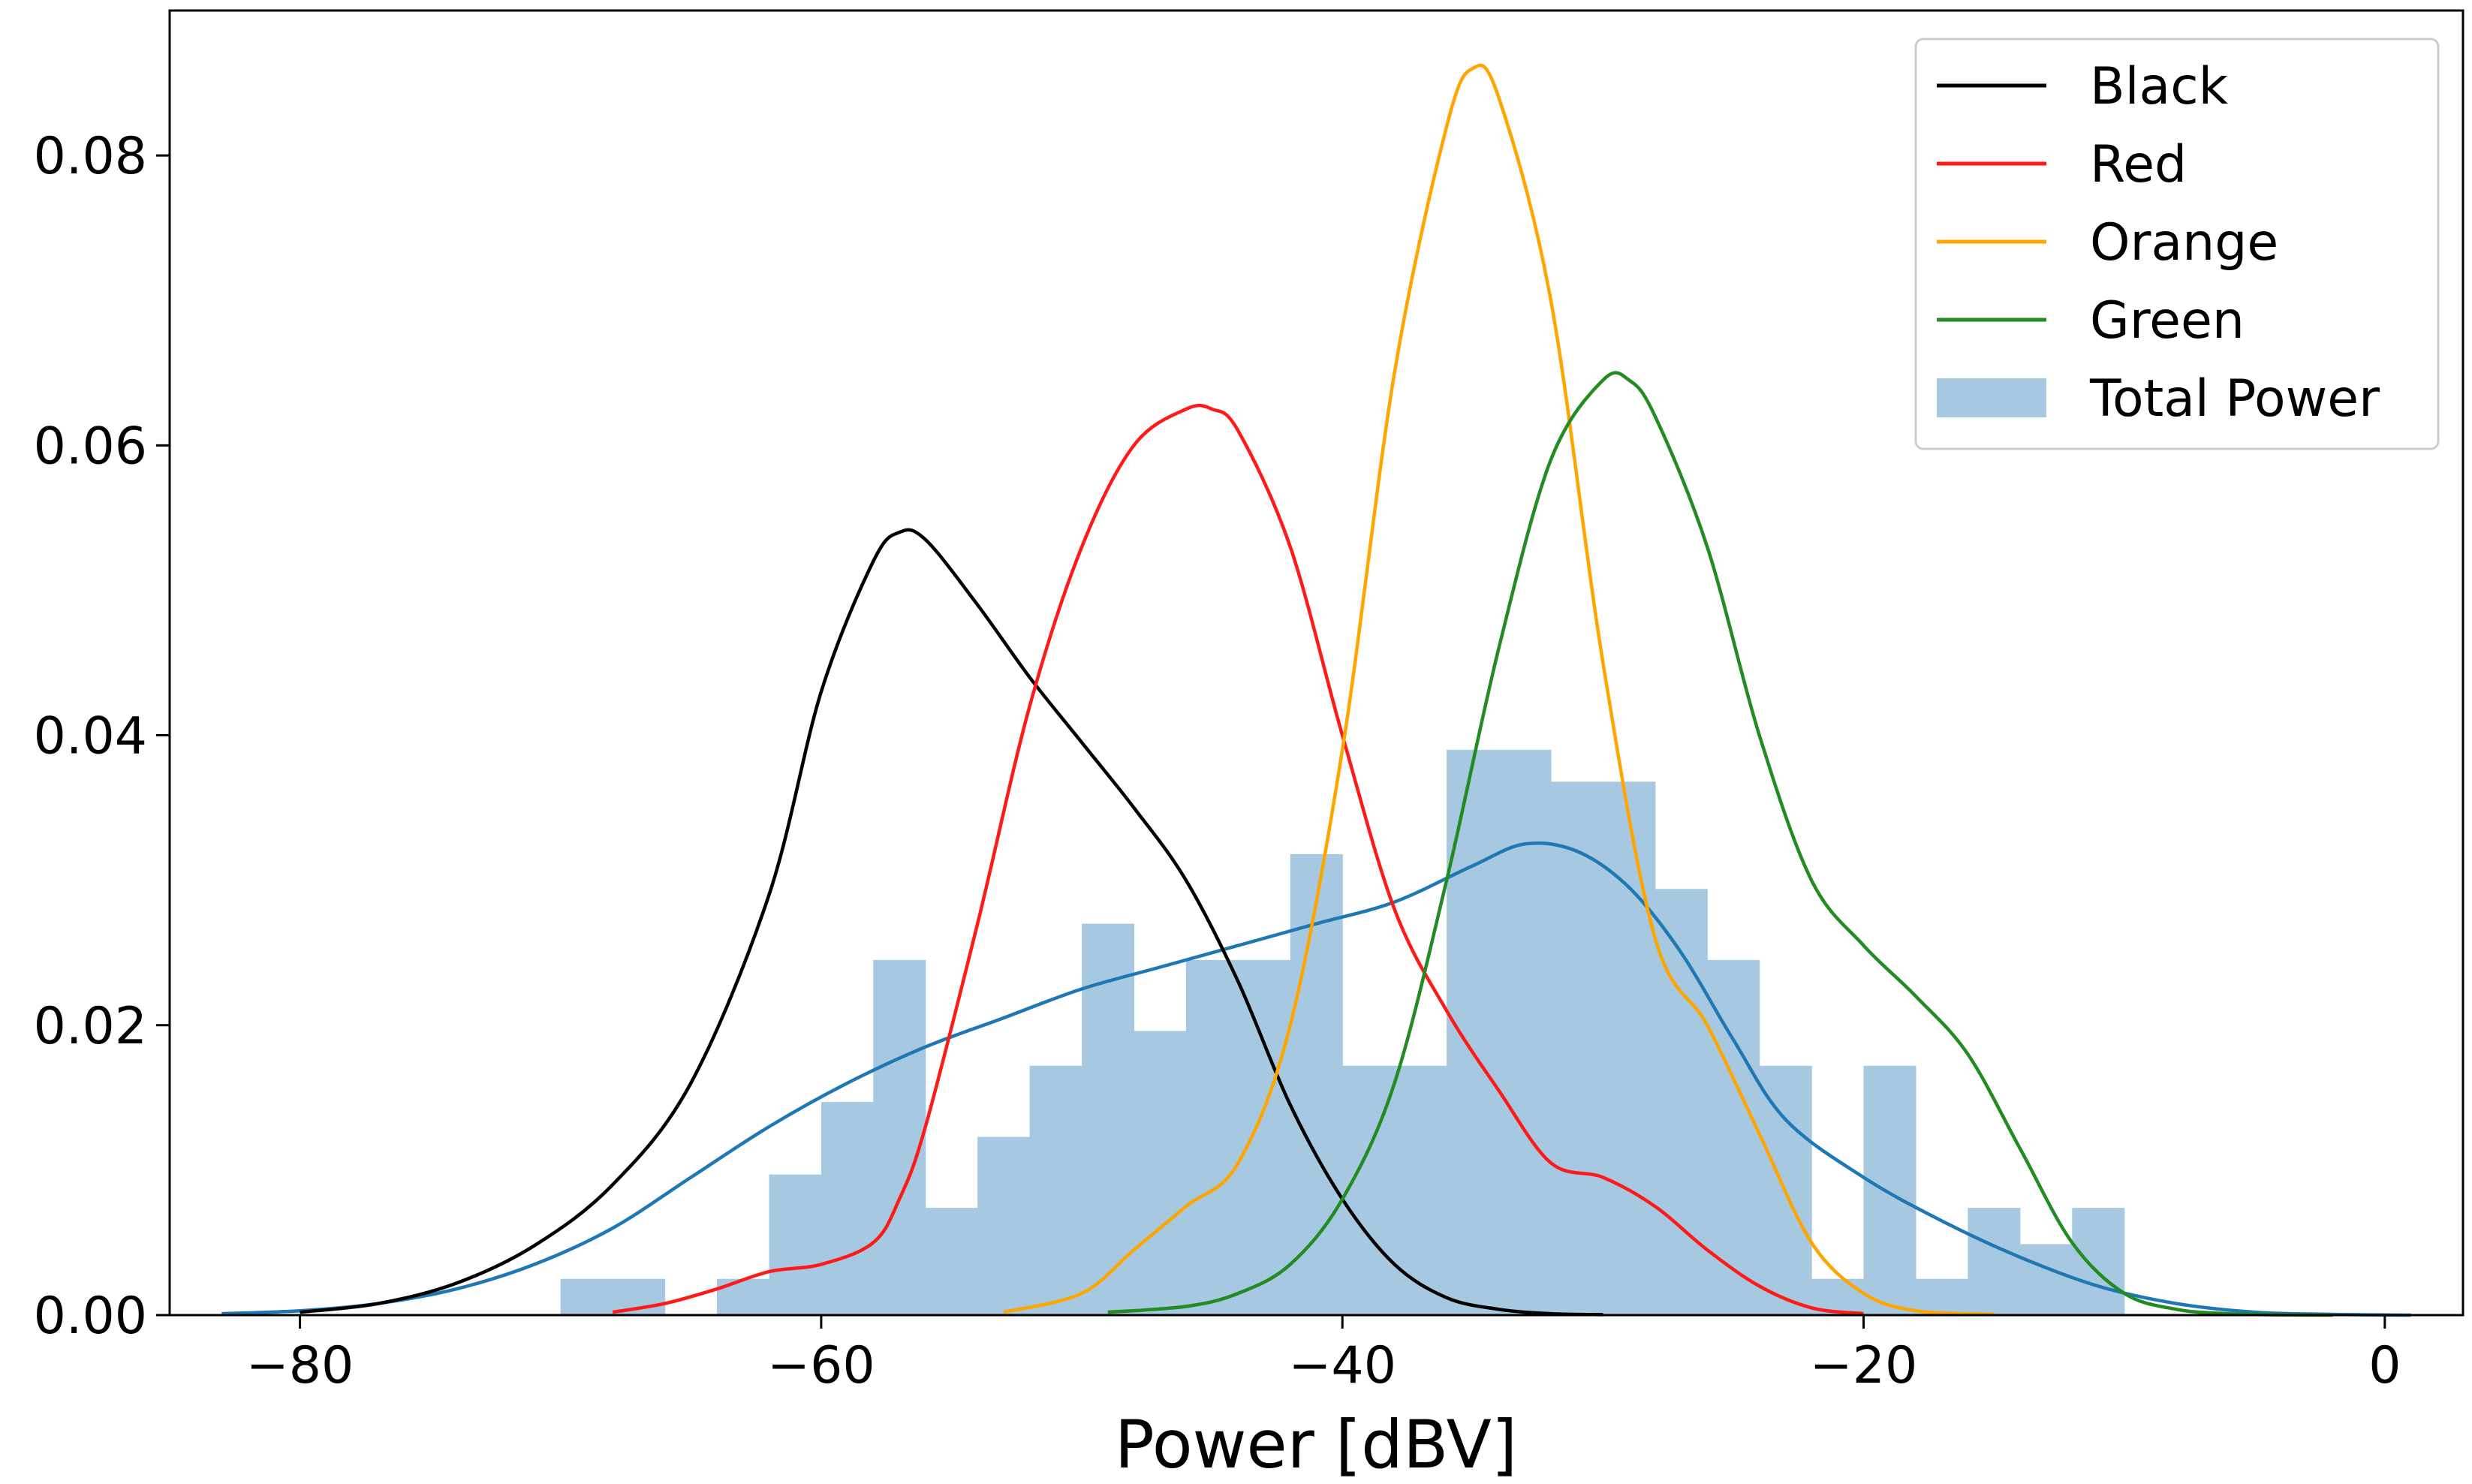 The height and width of the screenshot is (1484, 2472). I want to click on legend-label-total-power: Total Power, so click(2234, 399).